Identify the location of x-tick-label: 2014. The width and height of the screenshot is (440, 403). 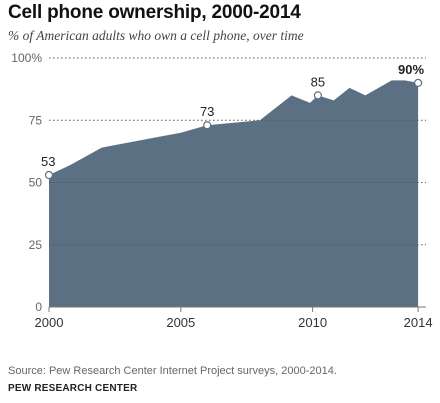
(418, 322).